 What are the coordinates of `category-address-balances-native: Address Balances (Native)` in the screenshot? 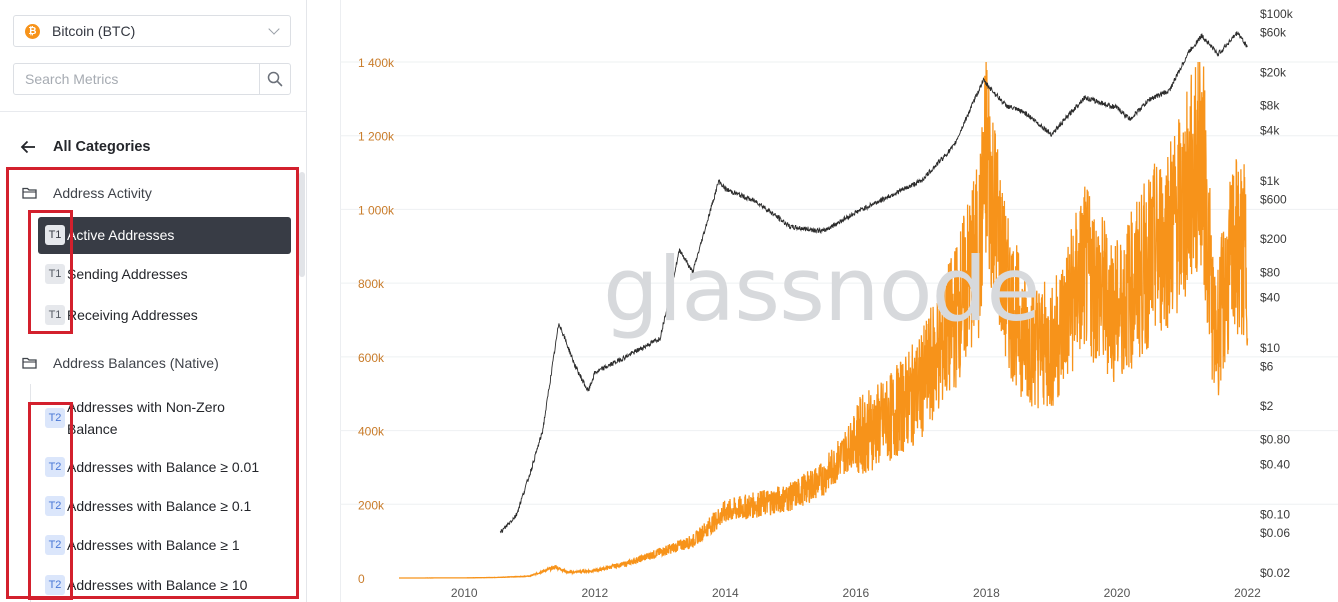 It's located at (120, 363).